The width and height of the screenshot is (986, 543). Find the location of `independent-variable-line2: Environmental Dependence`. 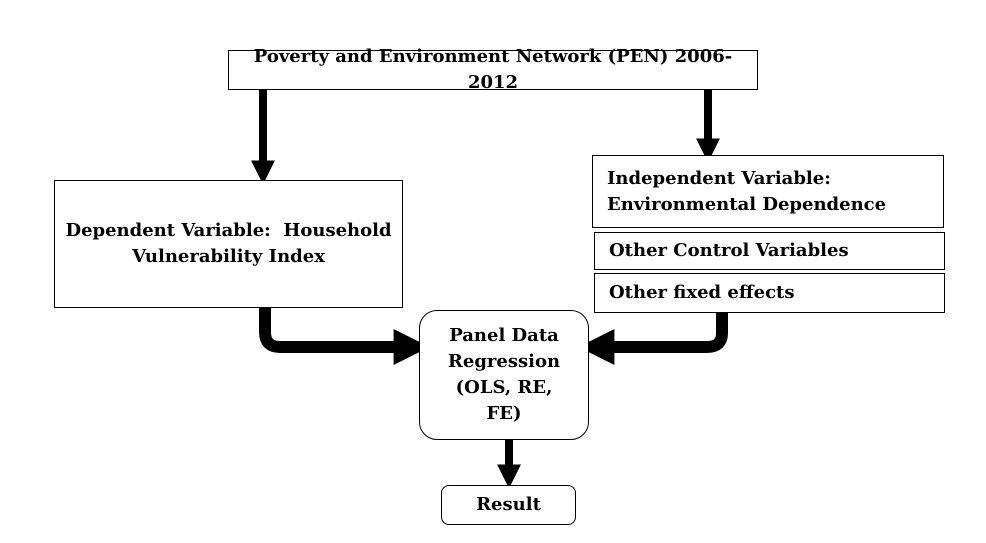

independent-variable-line2: Environmental Dependence is located at coordinates (747, 204).